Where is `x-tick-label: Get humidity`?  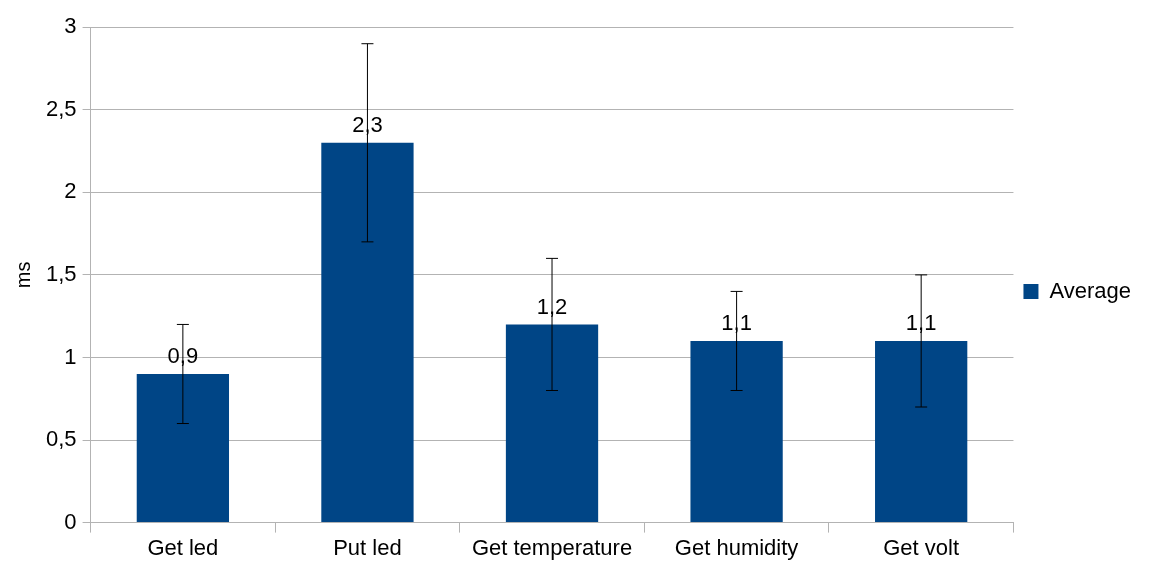
x-tick-label: Get humidity is located at coordinates (736, 547).